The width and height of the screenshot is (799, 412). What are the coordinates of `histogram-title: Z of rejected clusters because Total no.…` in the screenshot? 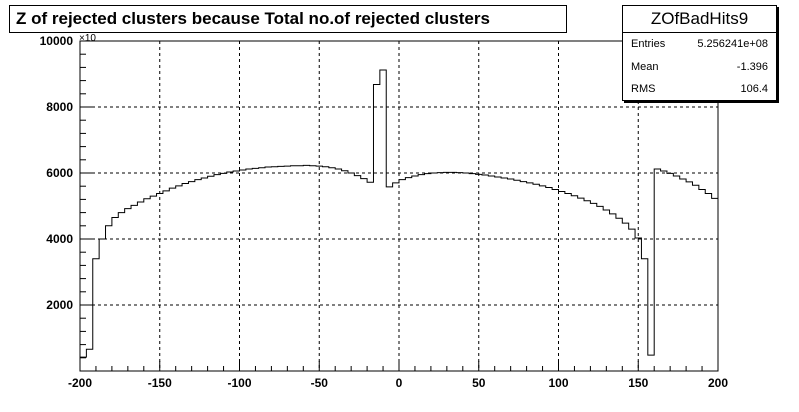 It's located at (288, 19).